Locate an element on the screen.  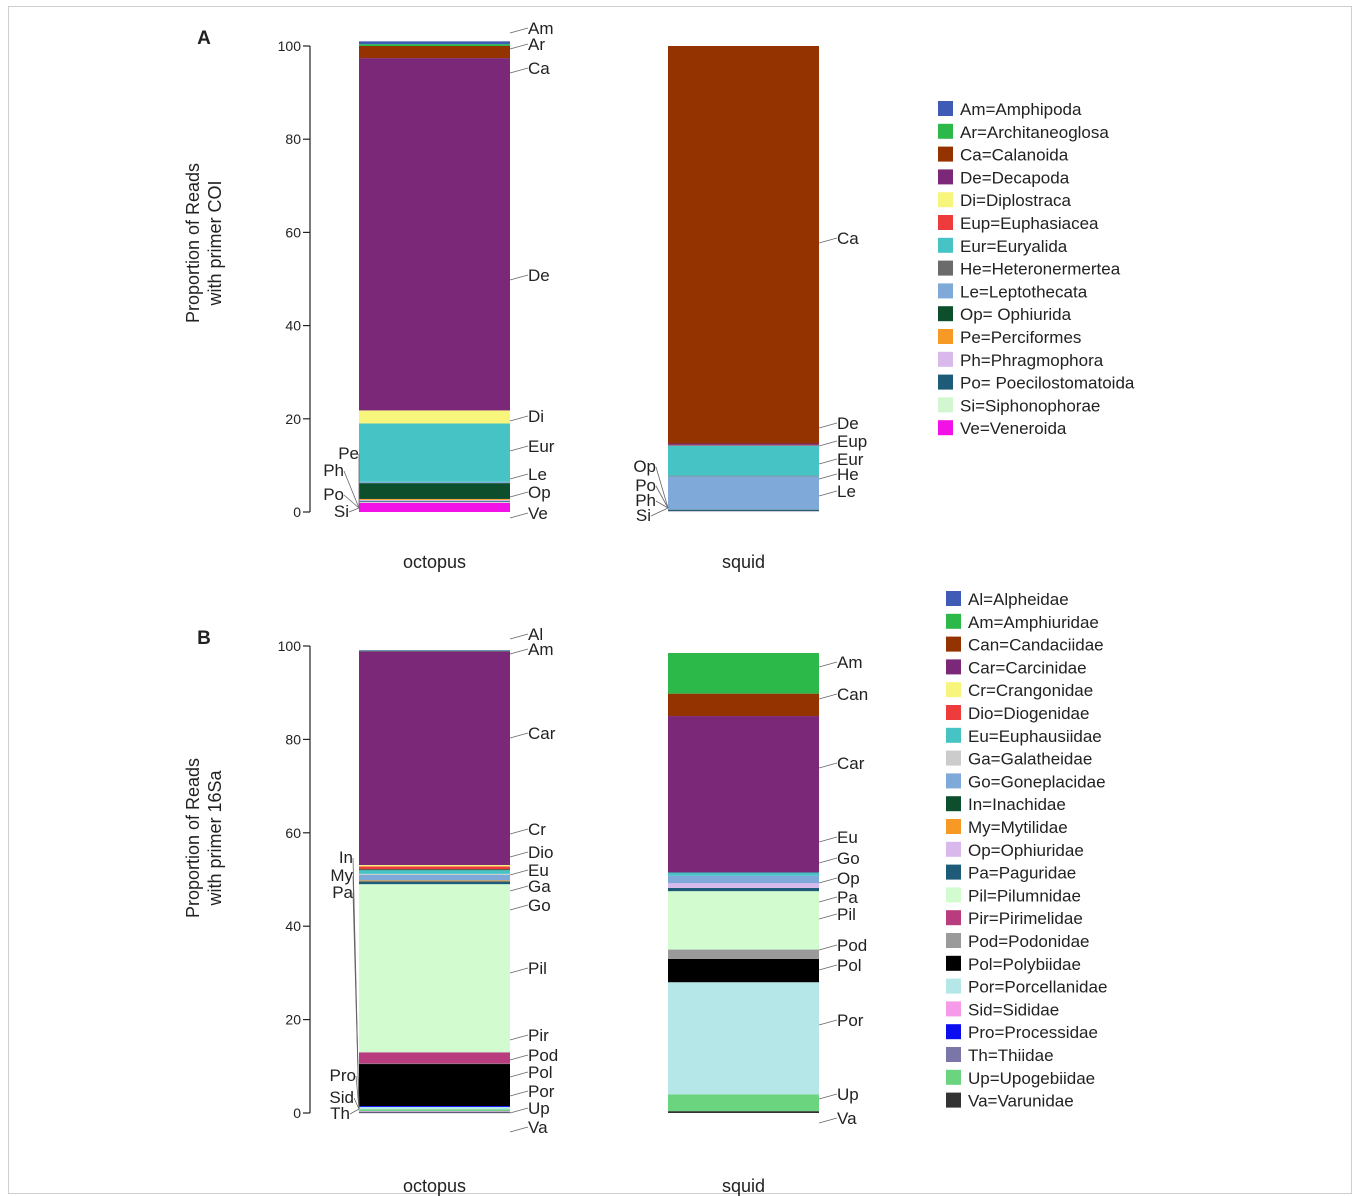
segment-label-octopus-ca: Ca is located at coordinates (539, 68).